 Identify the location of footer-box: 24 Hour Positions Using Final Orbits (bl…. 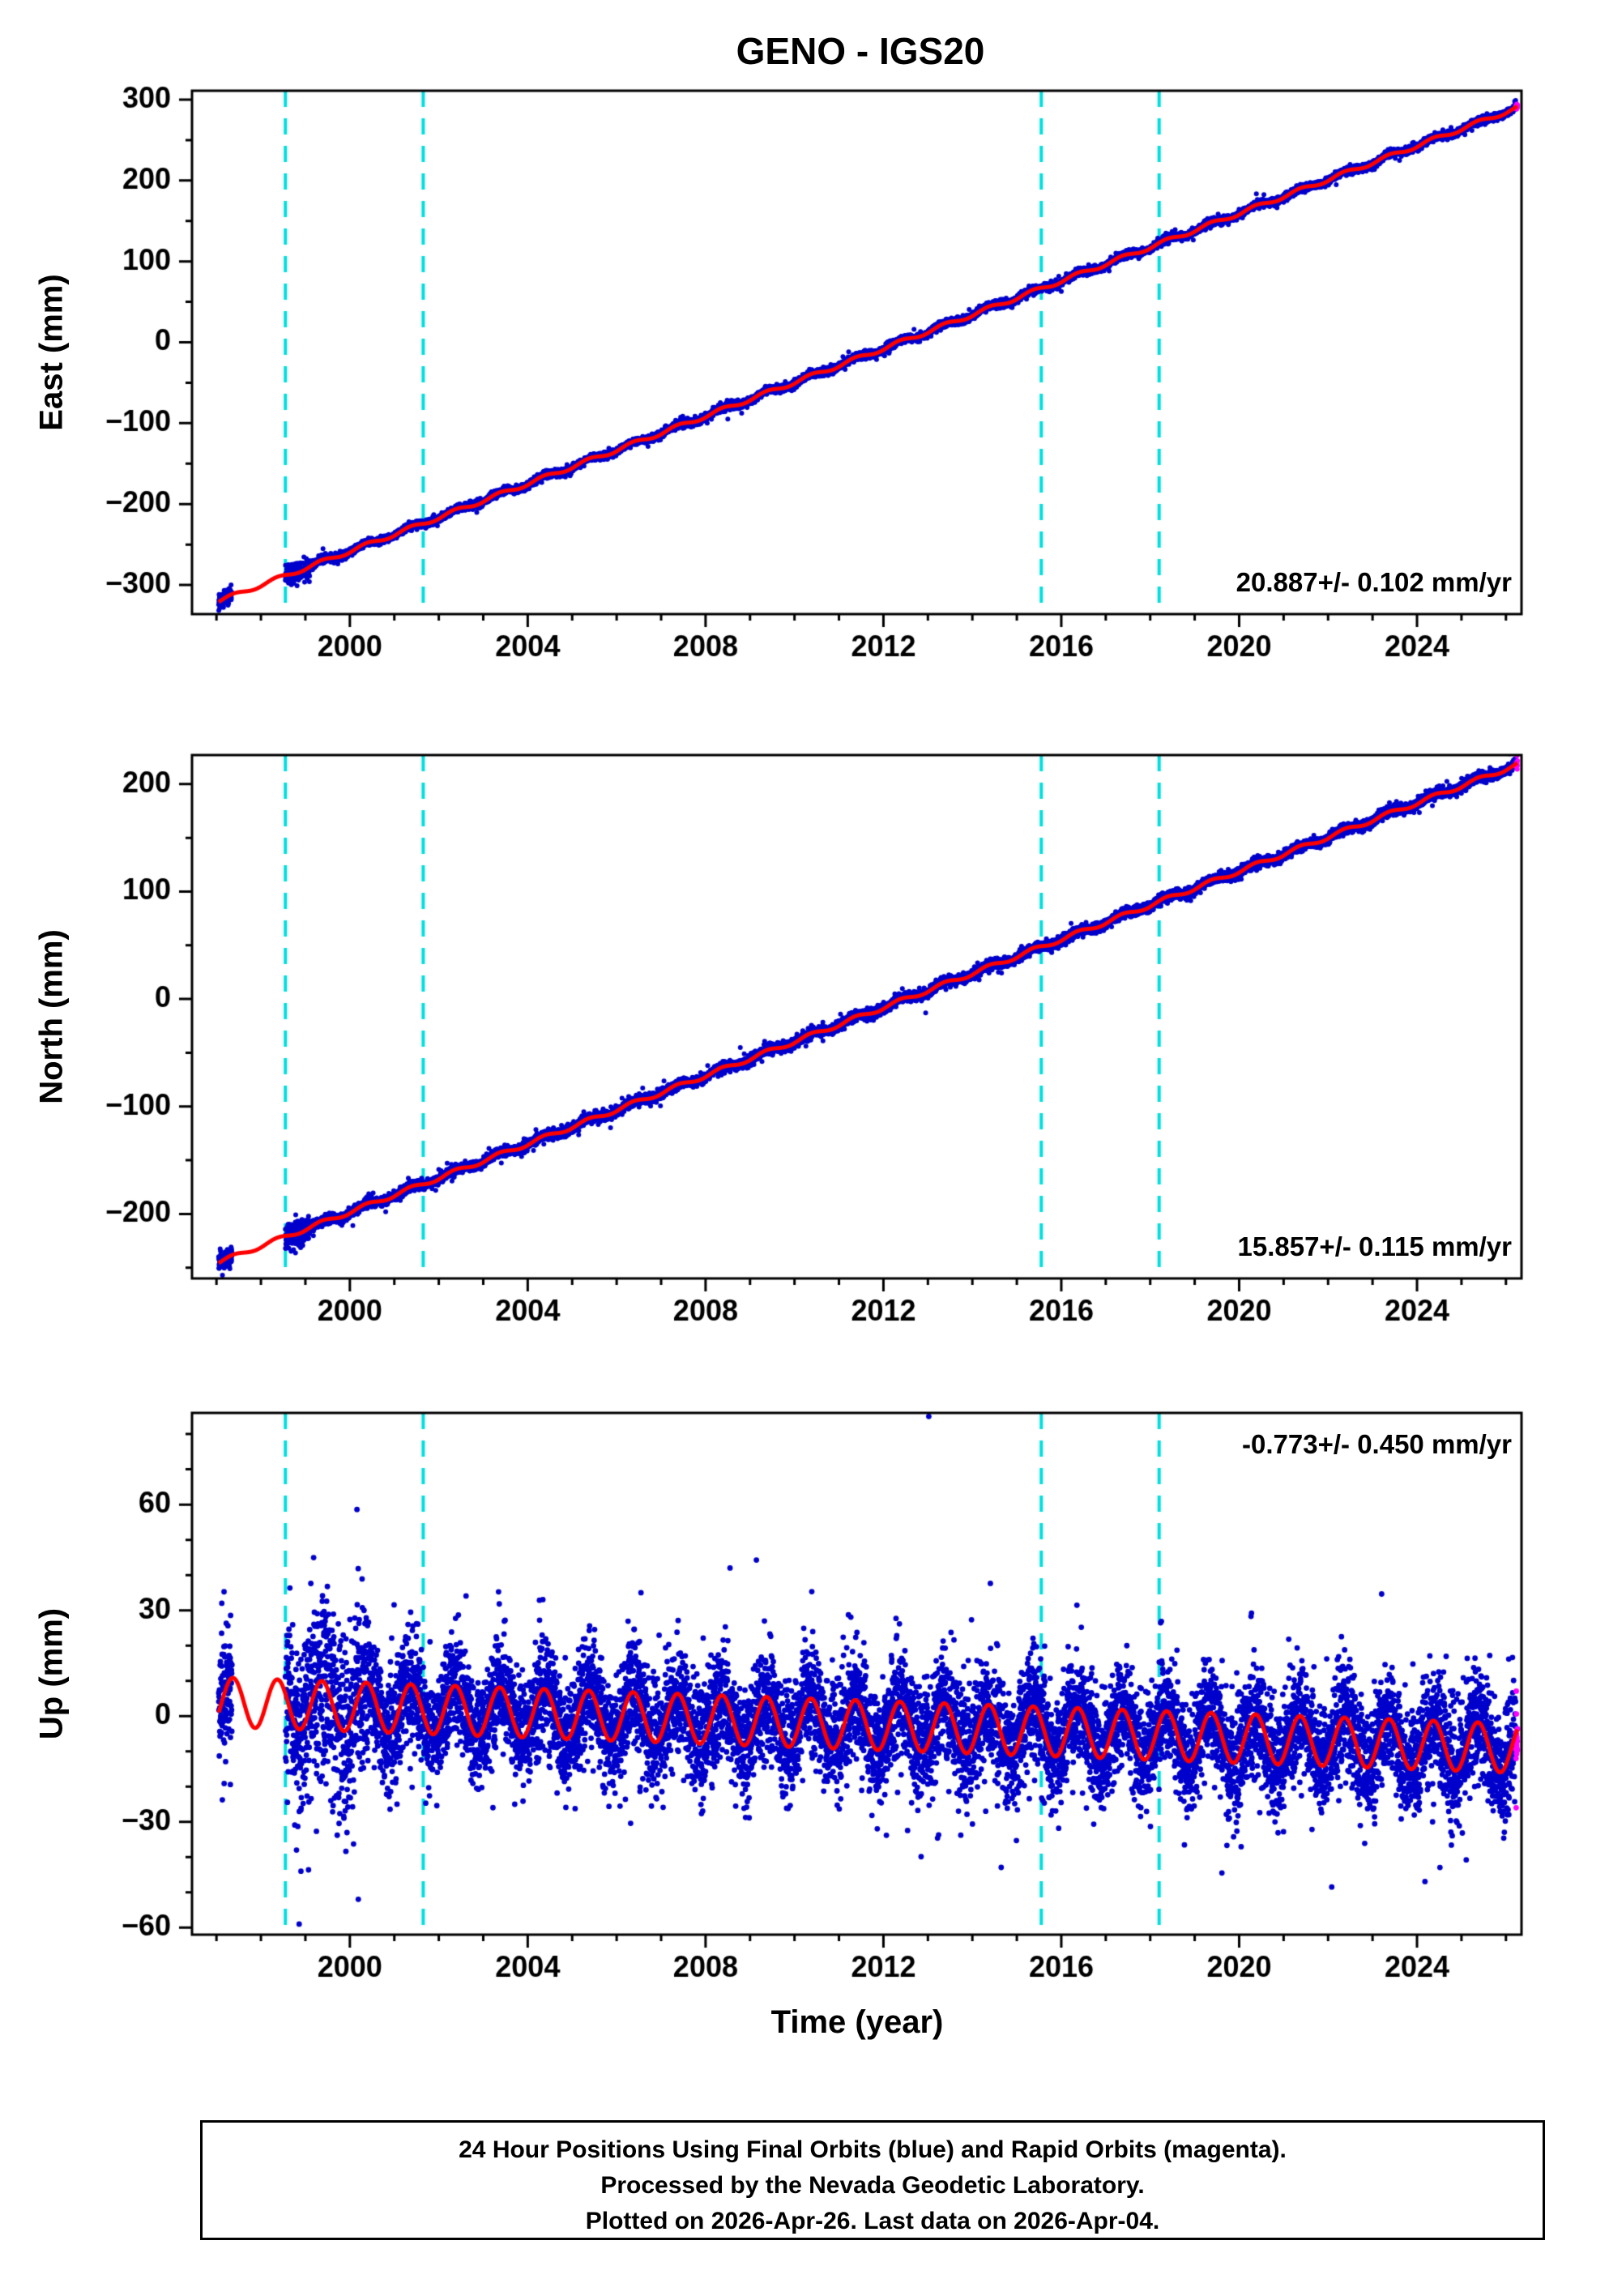
(872, 2180).